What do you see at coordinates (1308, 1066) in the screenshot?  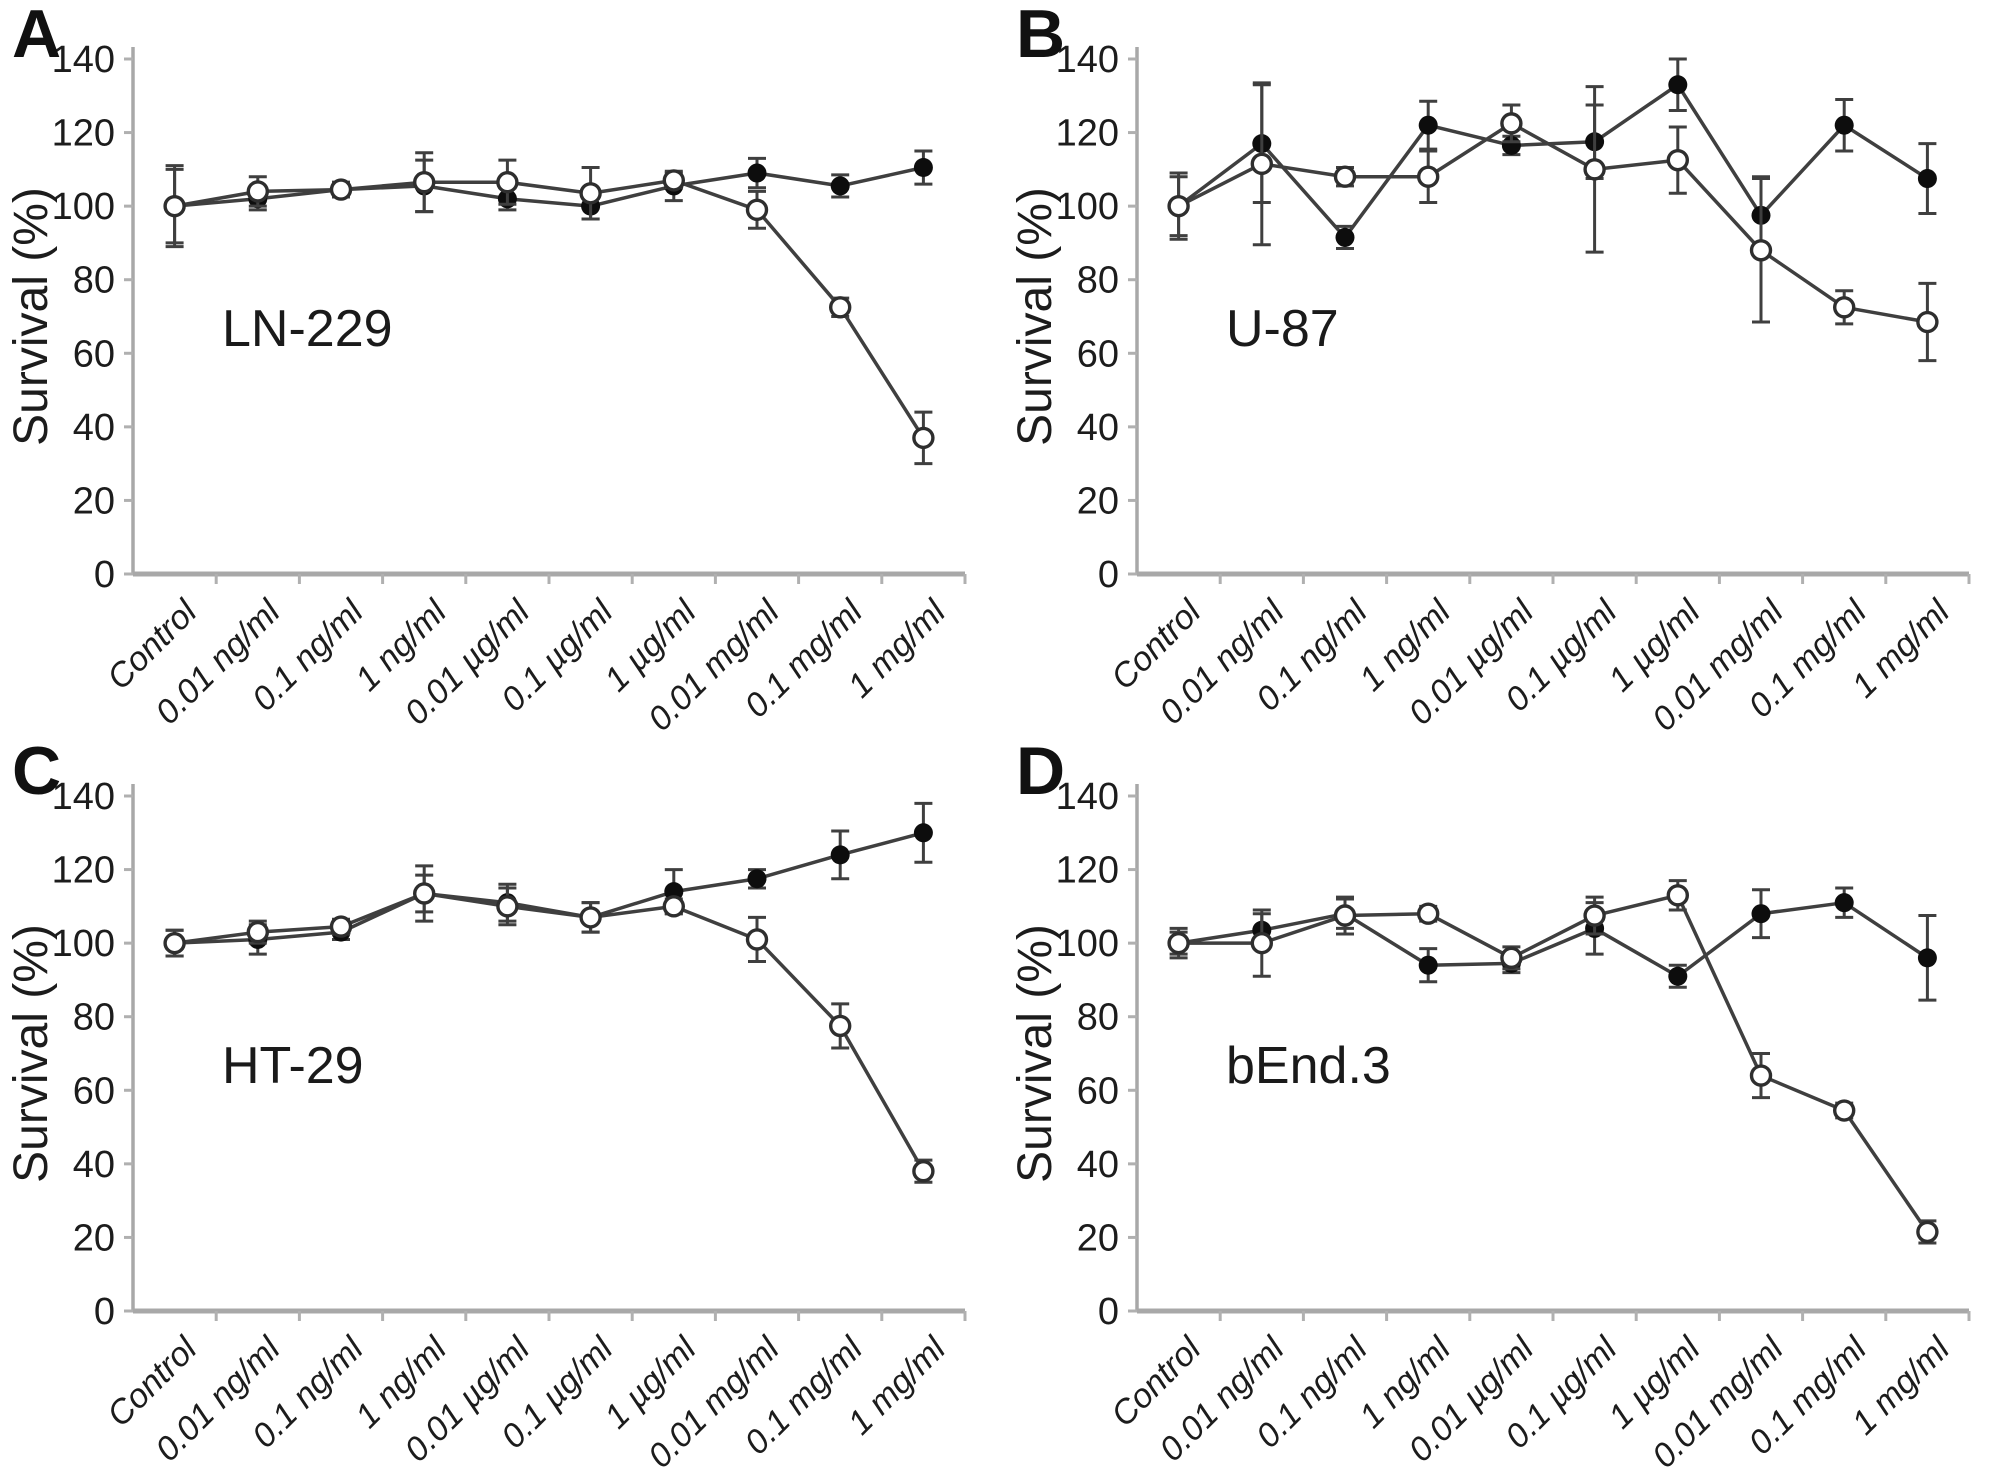 I see `cell-line-label: bEnd.3` at bounding box center [1308, 1066].